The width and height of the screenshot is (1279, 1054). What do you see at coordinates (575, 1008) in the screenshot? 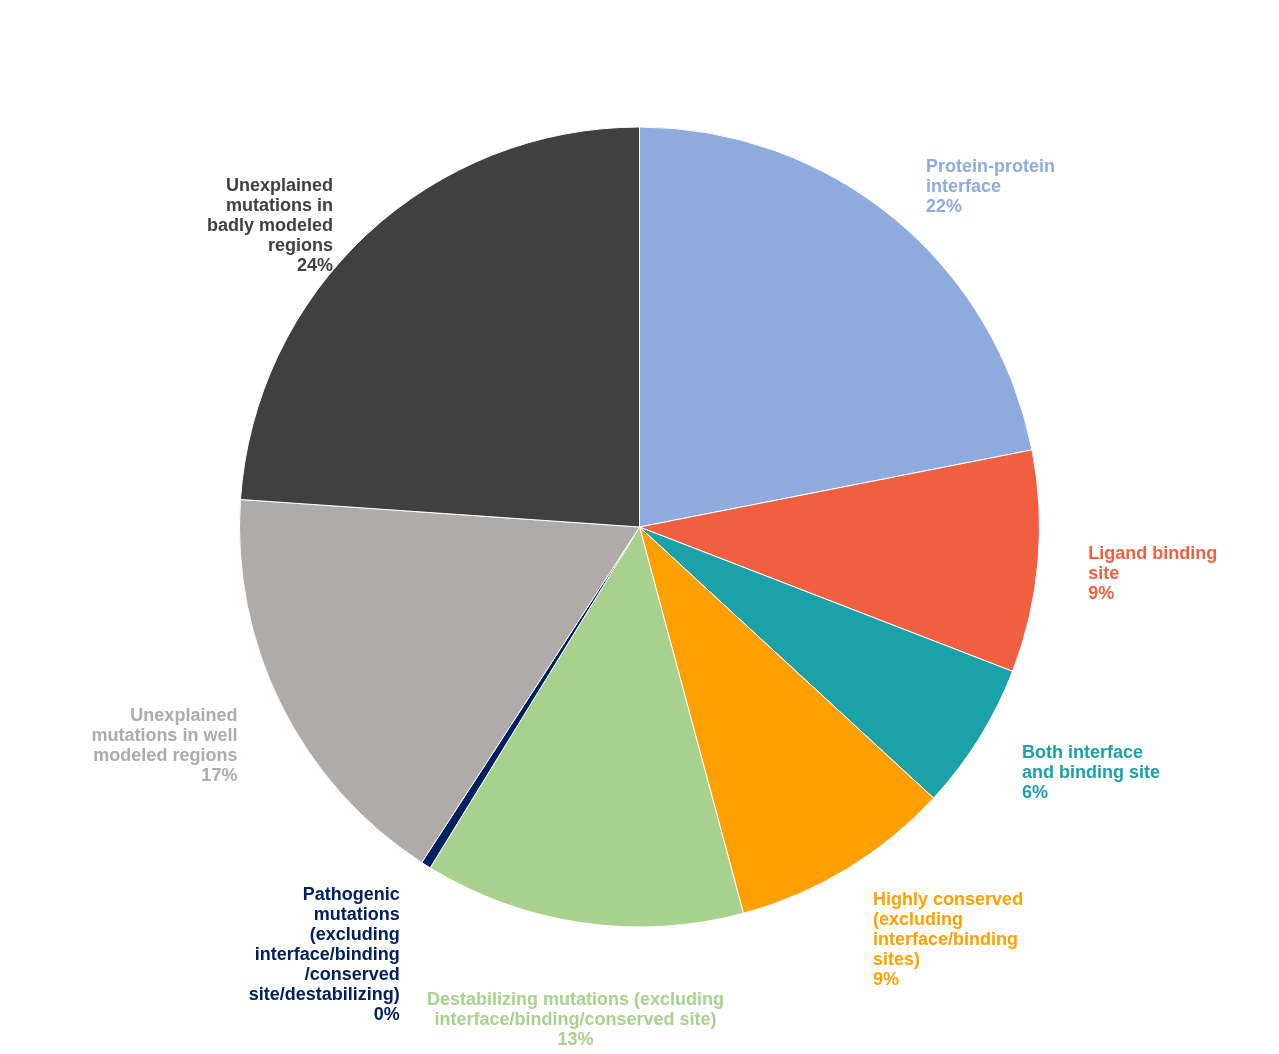
I see `slice-label: Destabilizing mutations (excluding interface/binding/conserved site)` at bounding box center [575, 1008].